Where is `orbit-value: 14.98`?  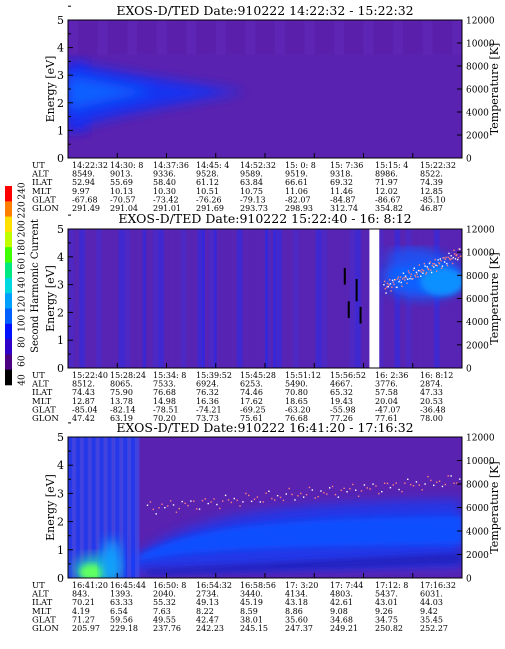 orbit-value: 14.98 is located at coordinates (164, 401).